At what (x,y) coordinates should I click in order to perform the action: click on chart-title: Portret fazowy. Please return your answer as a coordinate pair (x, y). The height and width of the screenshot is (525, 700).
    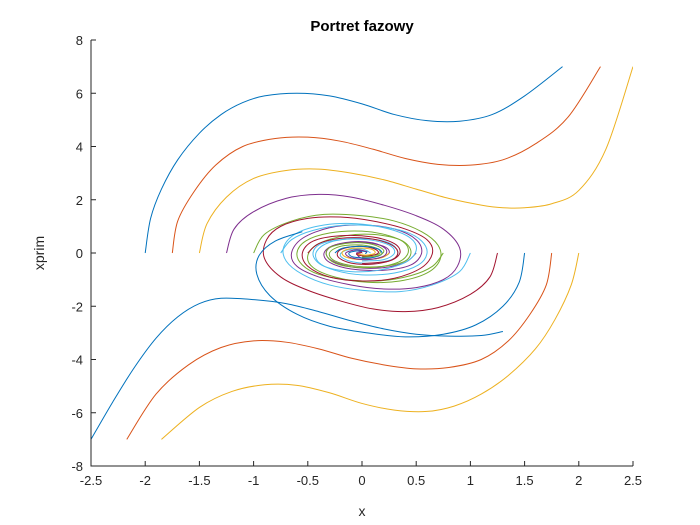
    Looking at the image, I should click on (362, 26).